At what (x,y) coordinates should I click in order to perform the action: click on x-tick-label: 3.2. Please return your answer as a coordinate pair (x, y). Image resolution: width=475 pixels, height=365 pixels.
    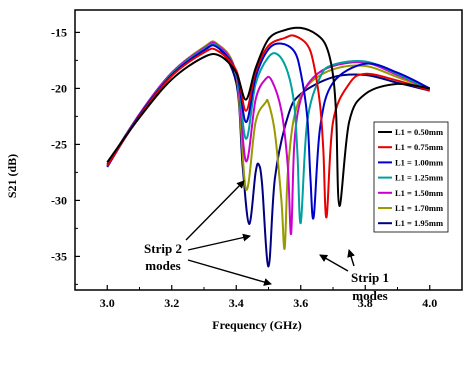
    Looking at the image, I should click on (171, 303).